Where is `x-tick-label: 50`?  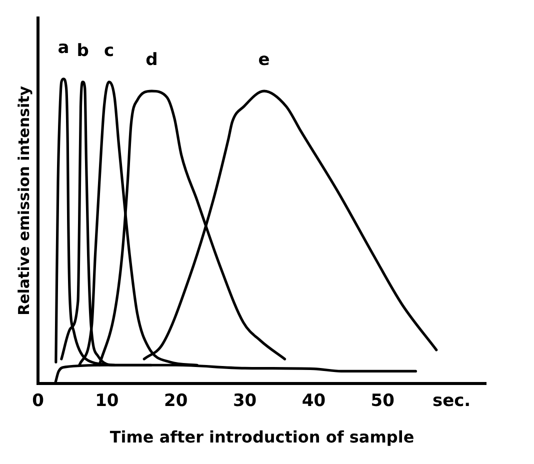 x-tick-label: 50 is located at coordinates (382, 401).